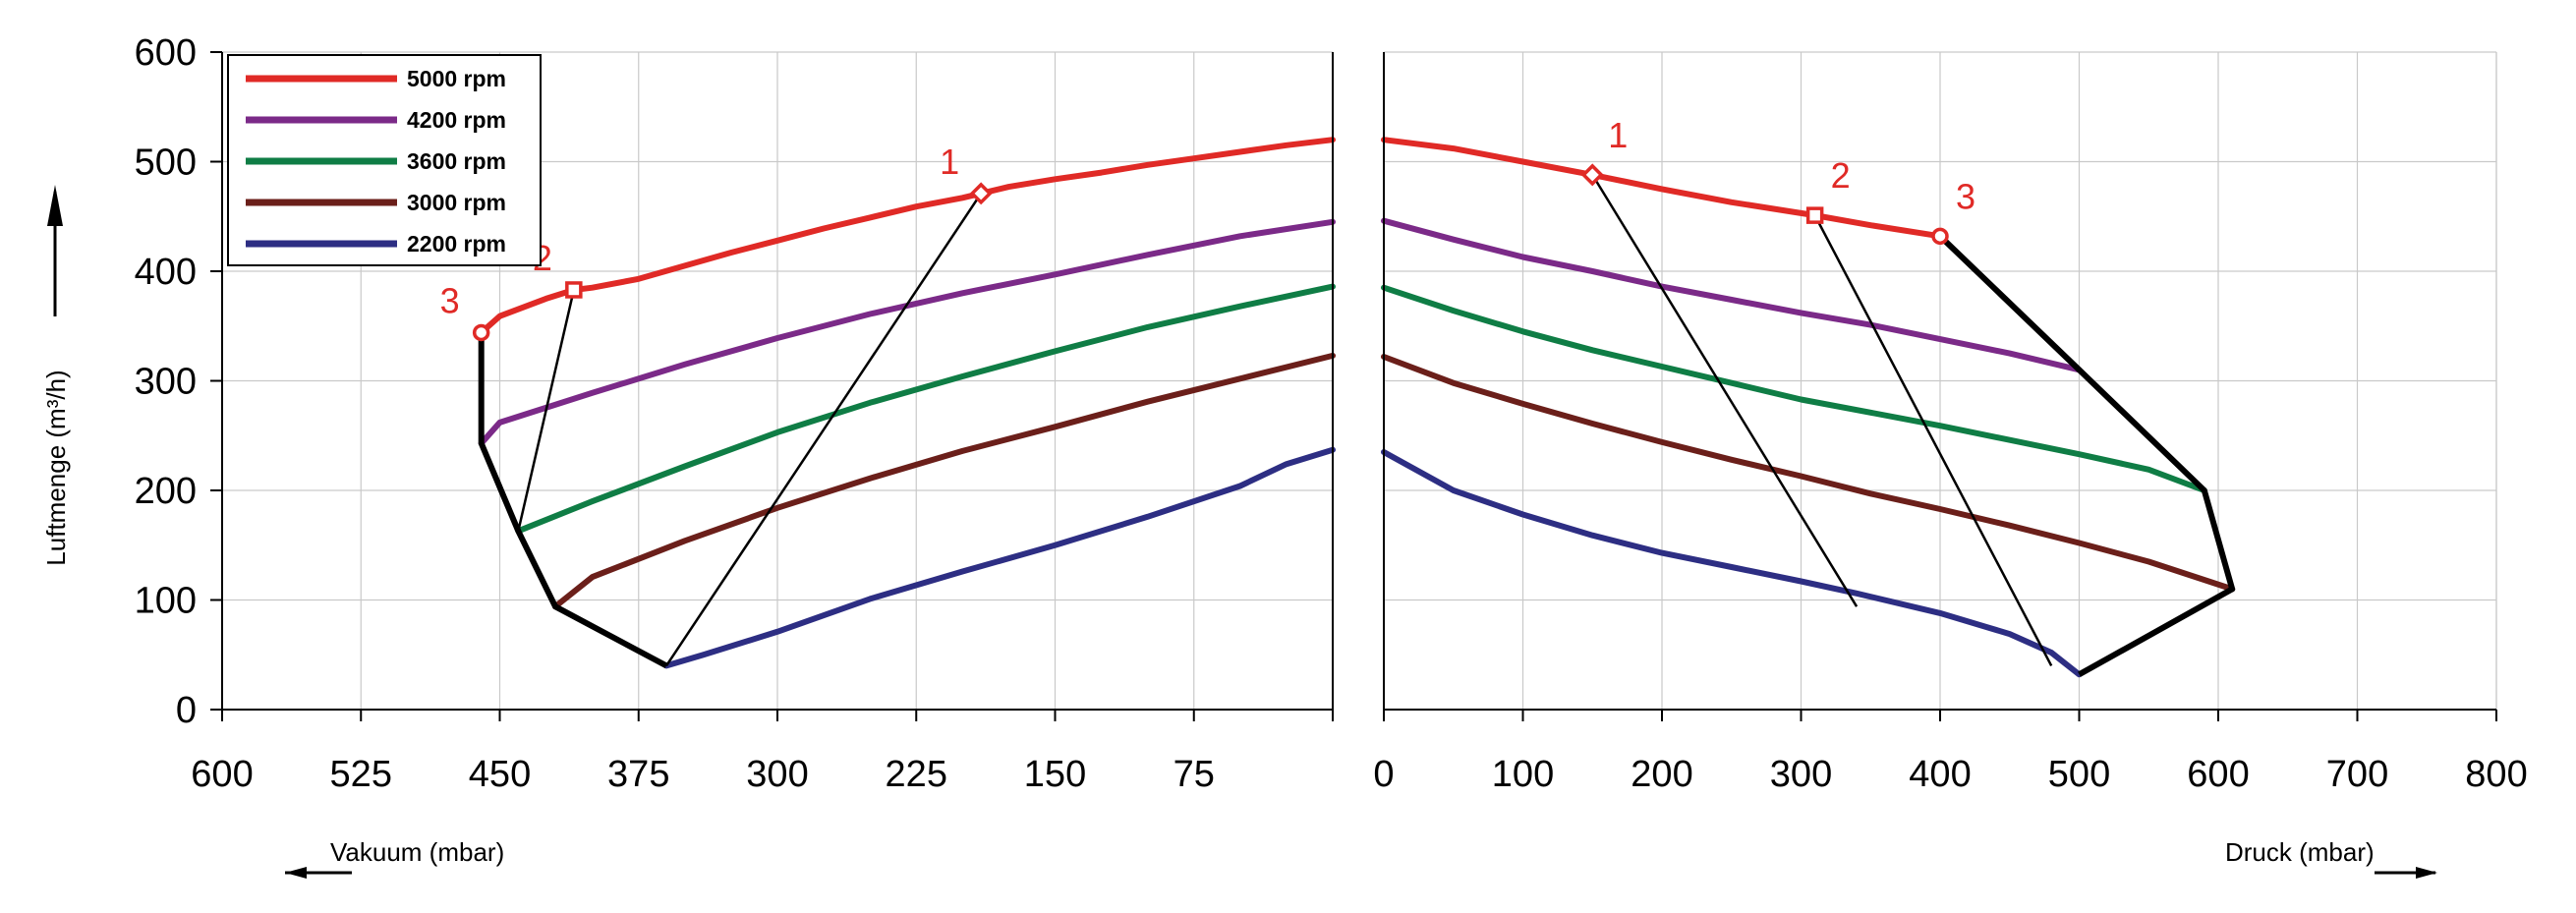  I want to click on x-tick-label: 375, so click(638, 774).